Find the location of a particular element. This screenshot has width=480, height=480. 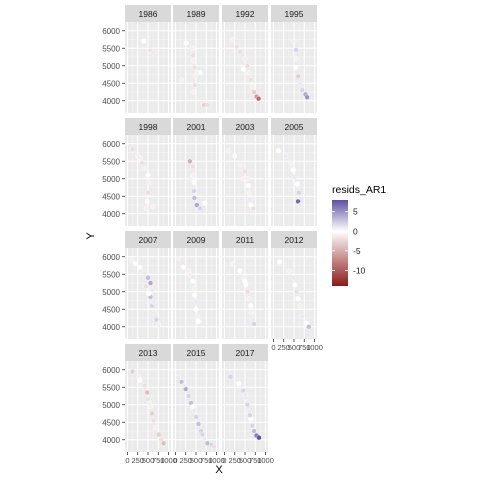

facet-strip-label: 1995 is located at coordinates (294, 14).